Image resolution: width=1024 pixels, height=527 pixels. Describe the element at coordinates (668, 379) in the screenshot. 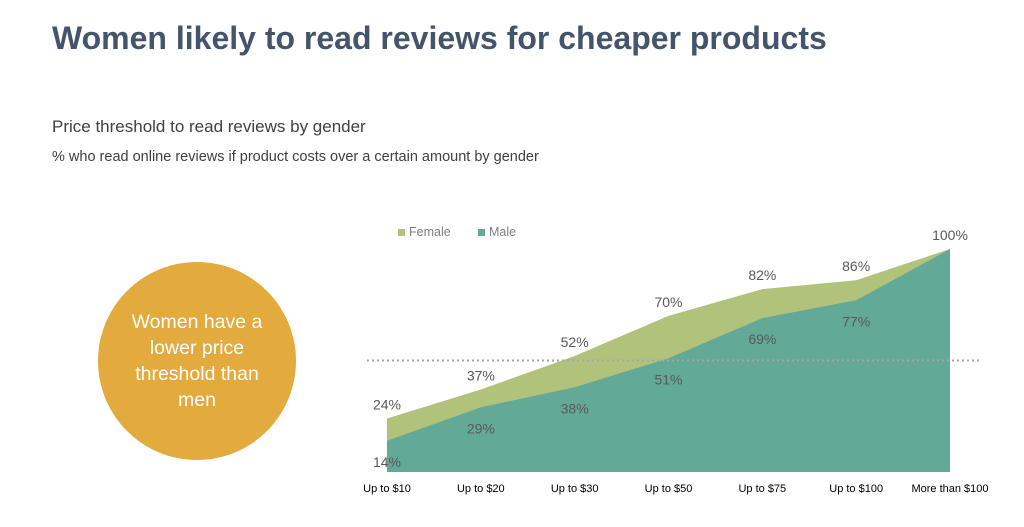

I see `male-data-label: 51%` at that location.